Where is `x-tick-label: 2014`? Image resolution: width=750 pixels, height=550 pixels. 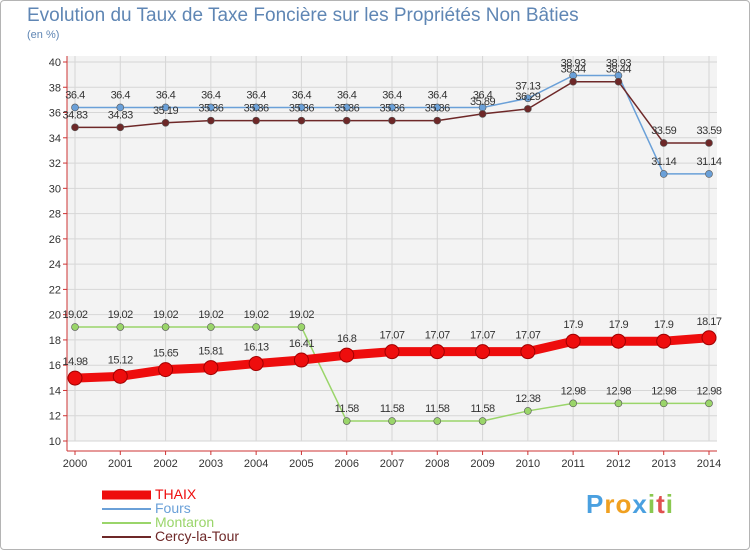
x-tick-label: 2014 is located at coordinates (709, 464).